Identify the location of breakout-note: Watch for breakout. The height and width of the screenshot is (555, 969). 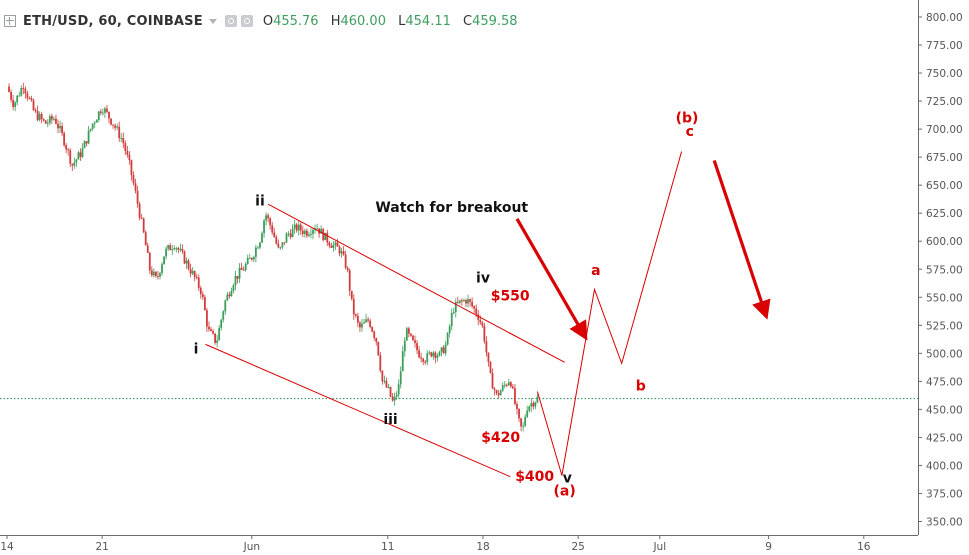
(451, 208).